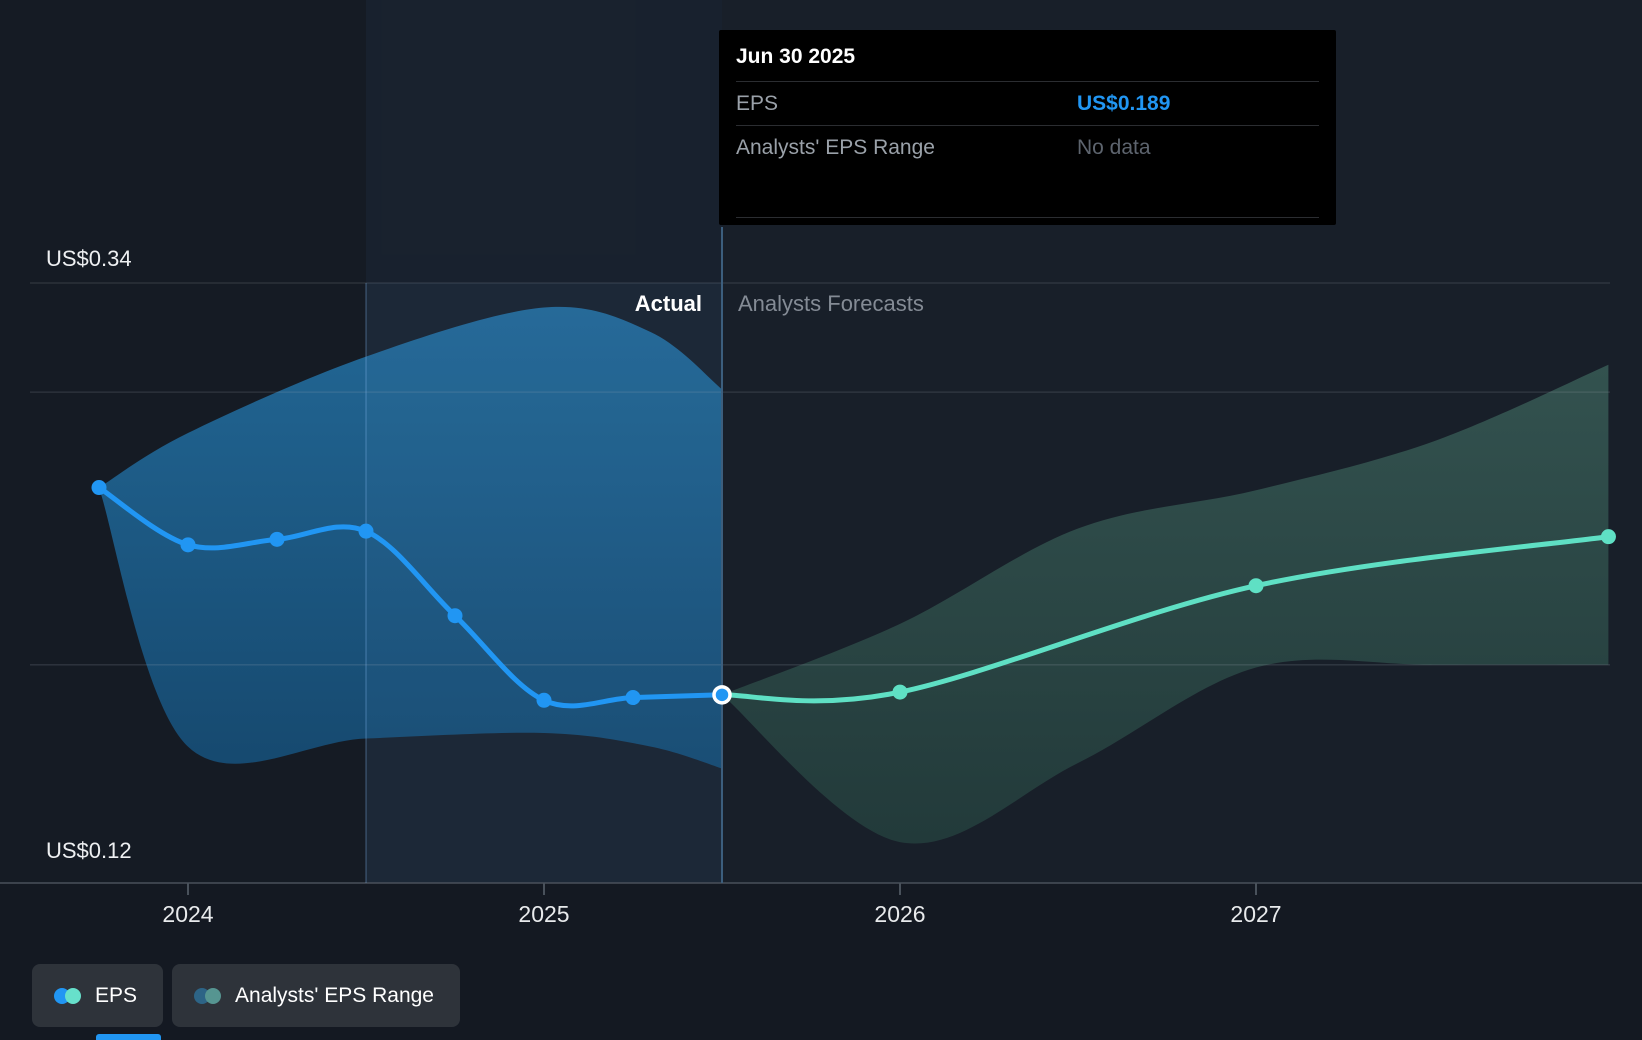  What do you see at coordinates (757, 103) in the screenshot?
I see `tooltip-eps-label: EPS` at bounding box center [757, 103].